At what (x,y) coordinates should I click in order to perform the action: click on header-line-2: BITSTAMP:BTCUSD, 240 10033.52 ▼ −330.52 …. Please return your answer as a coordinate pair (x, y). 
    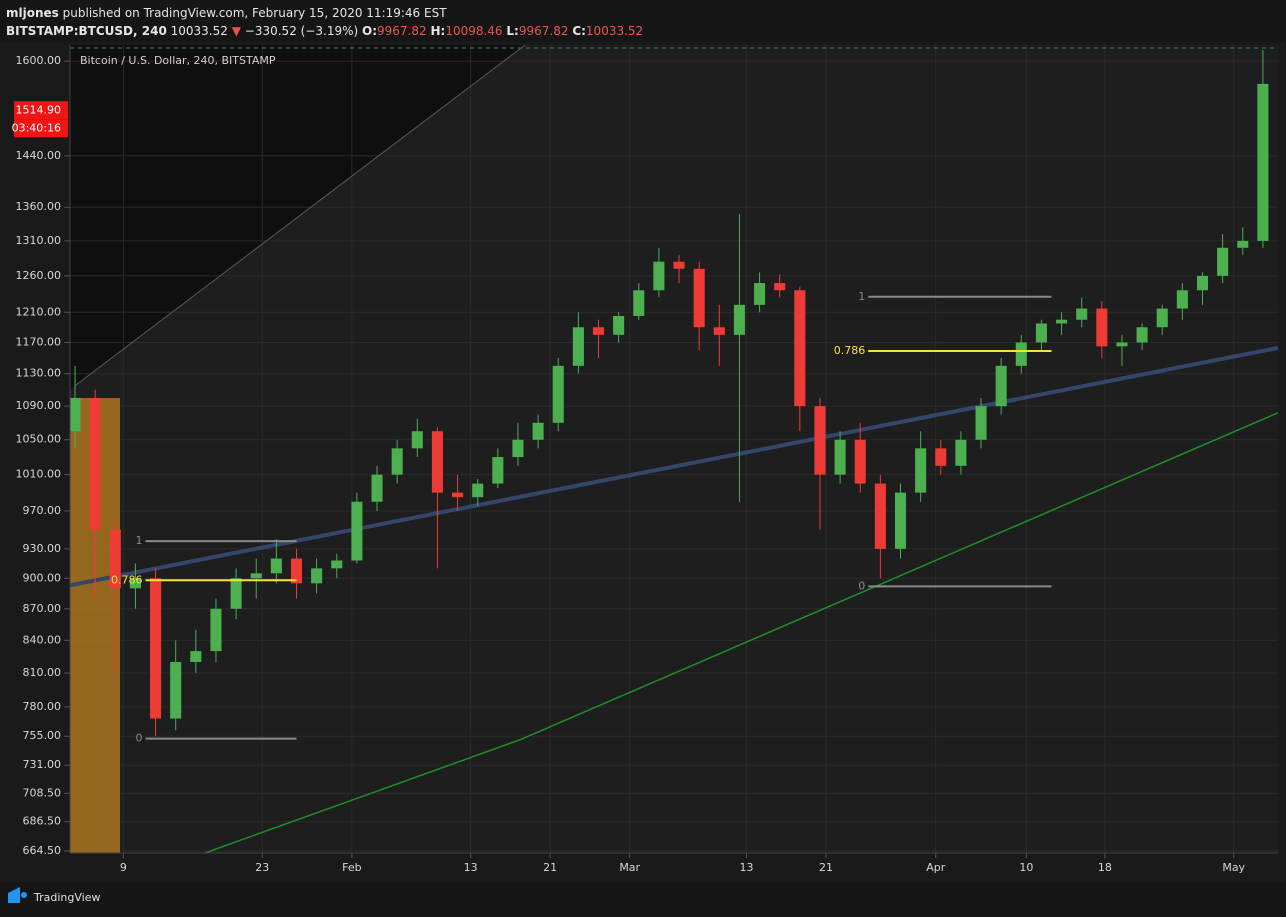
    Looking at the image, I should click on (324, 31).